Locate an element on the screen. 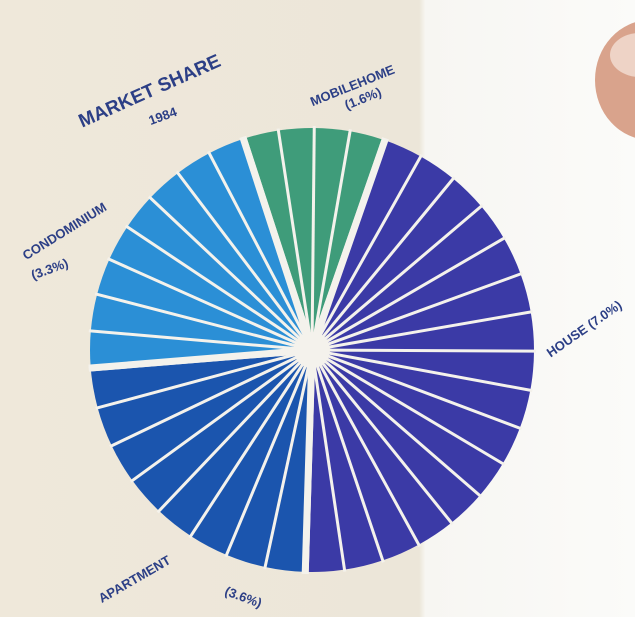  pie-hole is located at coordinates (312, 350).